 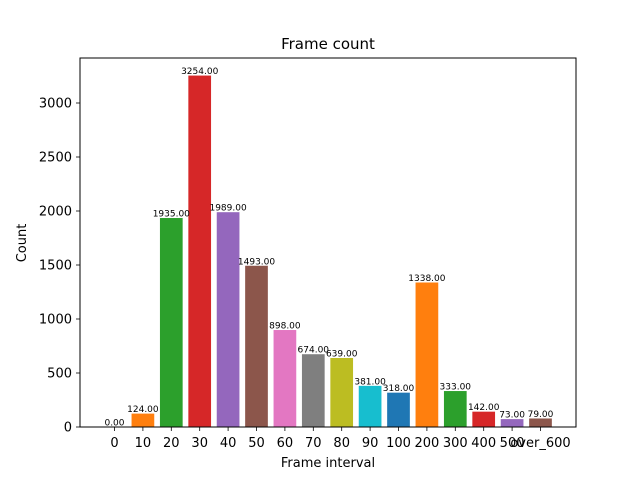 What do you see at coordinates (55, 104) in the screenshot?
I see `y-tick-label-3000: 3000` at bounding box center [55, 104].